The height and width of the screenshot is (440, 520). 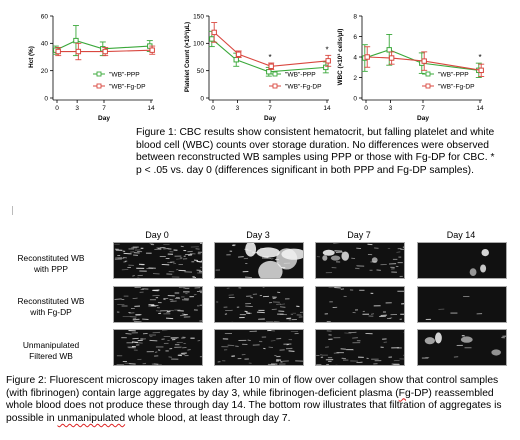 I want to click on caption-text: whole blood, at least through day 7., so click(x=208, y=418).